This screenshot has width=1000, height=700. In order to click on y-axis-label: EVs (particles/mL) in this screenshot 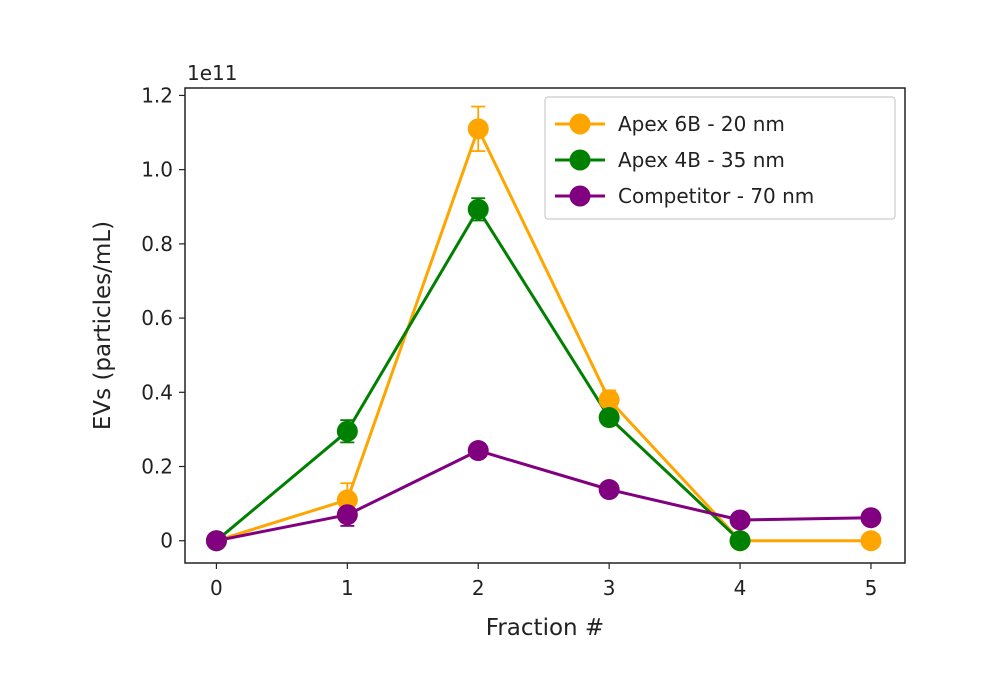, I will do `click(103, 325)`.